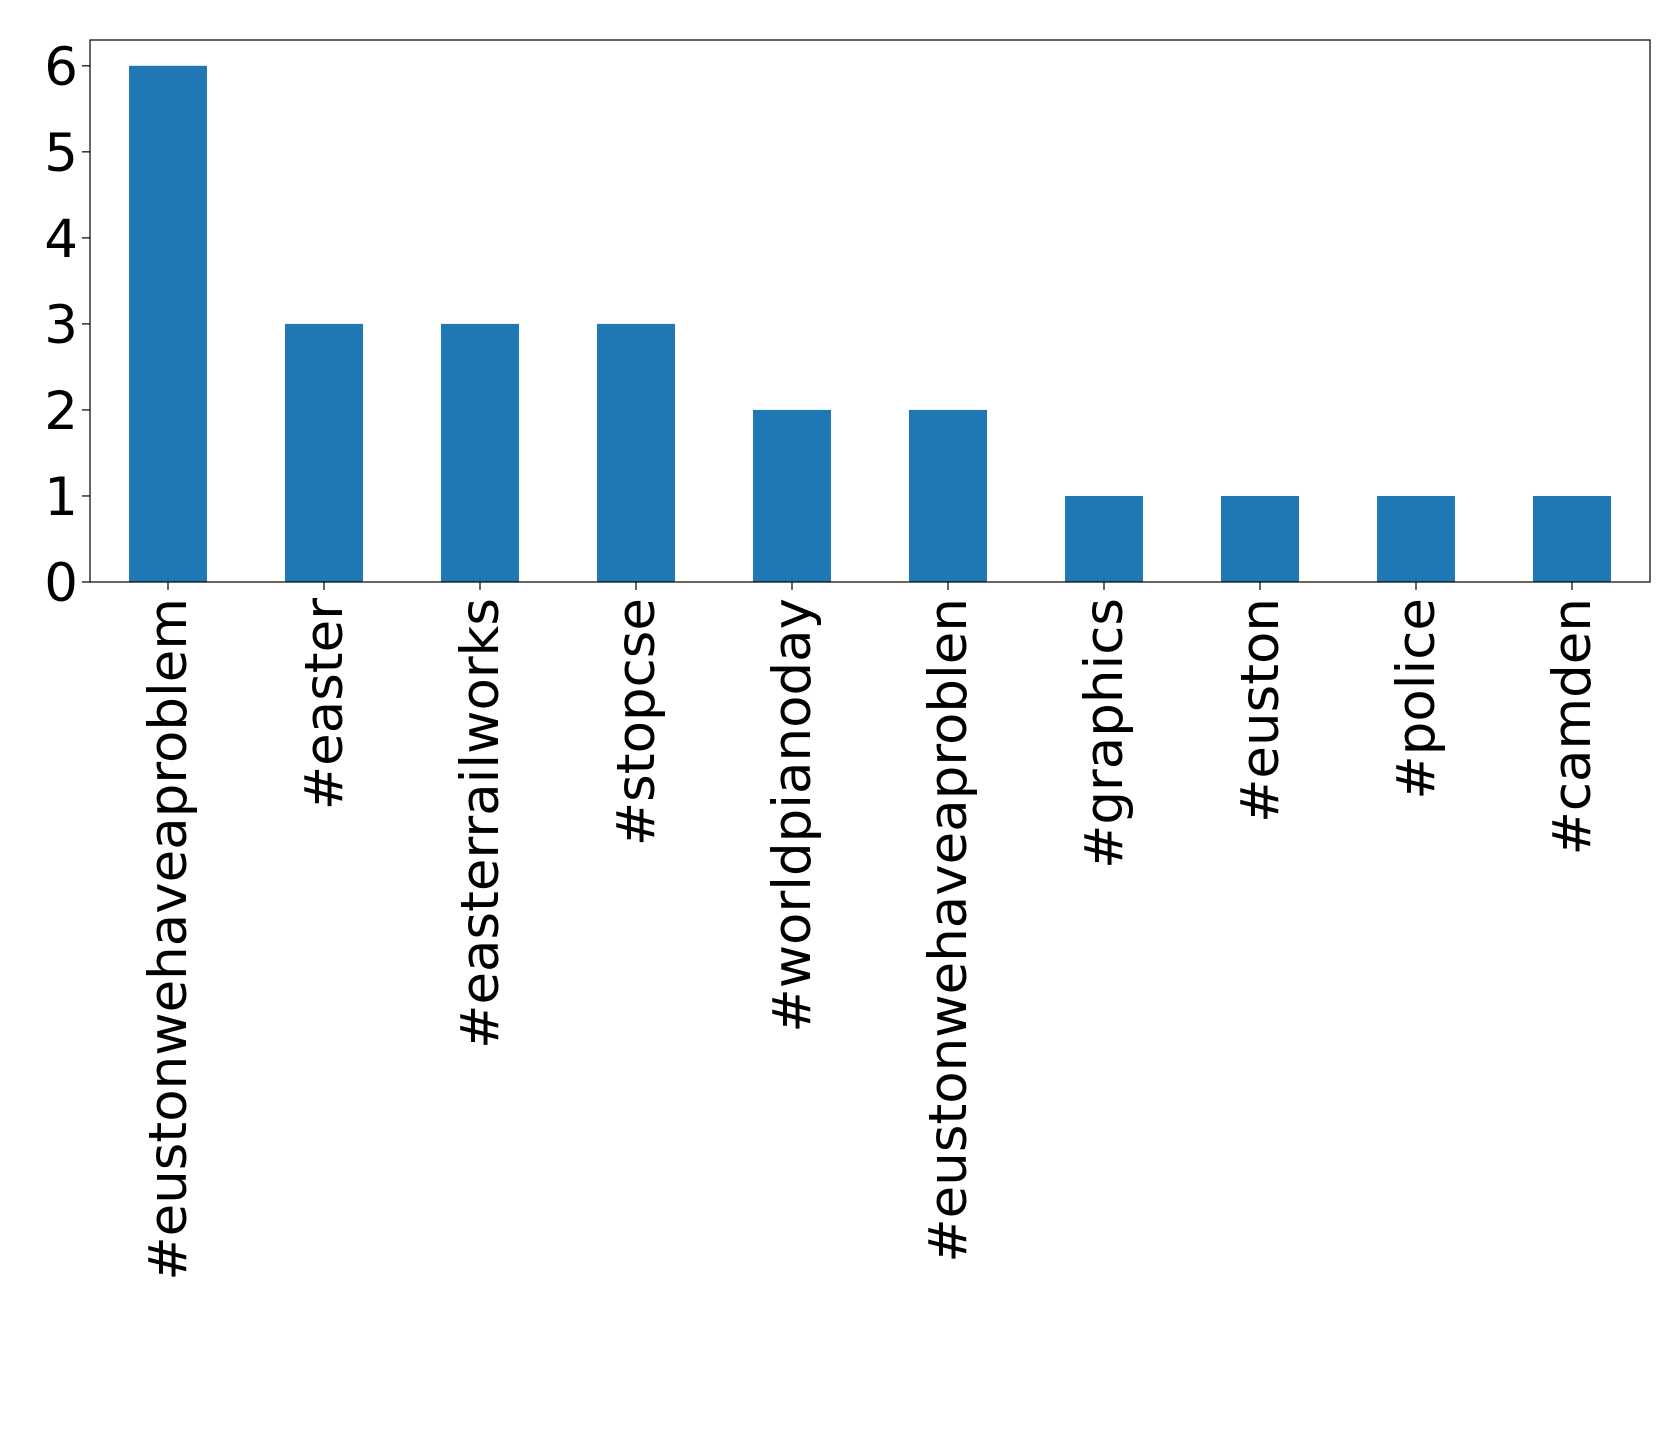 The width and height of the screenshot is (1679, 1433). Describe the element at coordinates (61, 411) in the screenshot. I see `y-tick-label: 2` at that location.